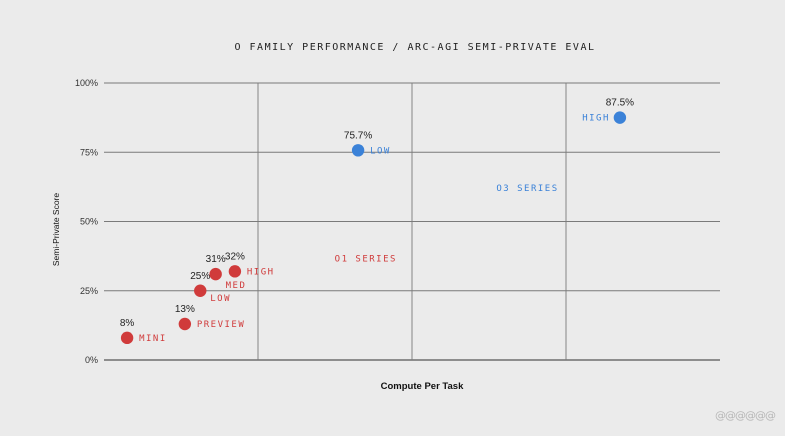 This screenshot has height=436, width=785. I want to click on y-tick-label: 100%, so click(86, 83).